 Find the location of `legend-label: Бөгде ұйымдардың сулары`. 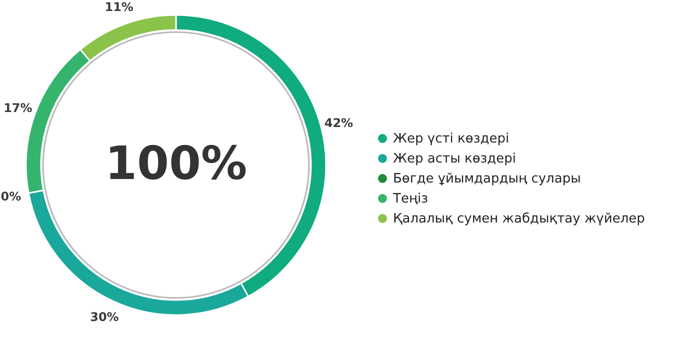

legend-label: Бөгде ұйымдардың сулары is located at coordinates (487, 179).